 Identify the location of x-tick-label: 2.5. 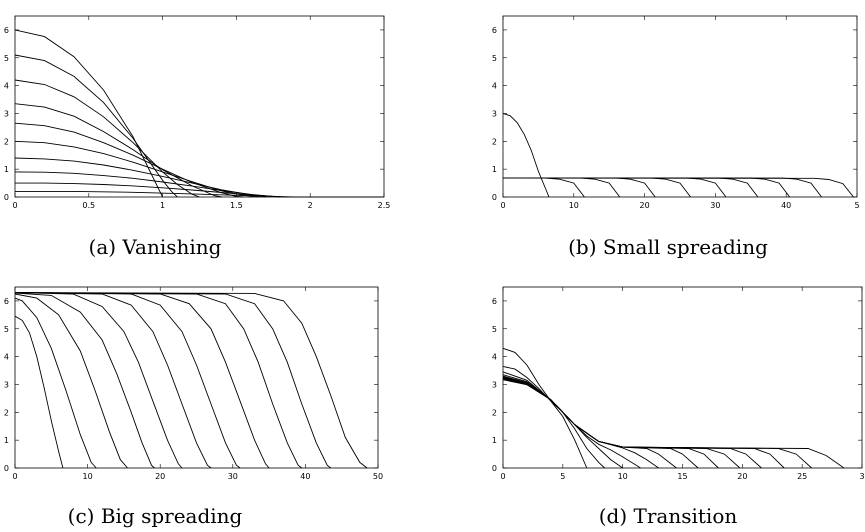
(384, 205).